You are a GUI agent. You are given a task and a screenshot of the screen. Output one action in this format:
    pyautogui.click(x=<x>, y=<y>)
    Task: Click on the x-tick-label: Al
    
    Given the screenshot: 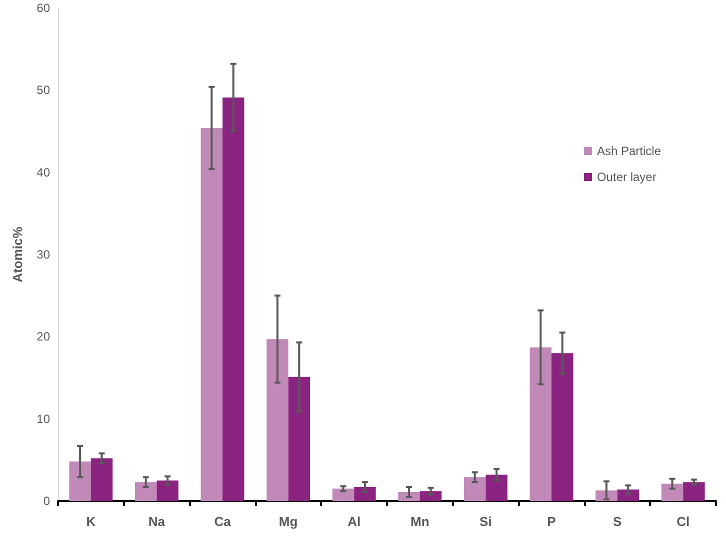 What is the action you would take?
    pyautogui.click(x=354, y=521)
    